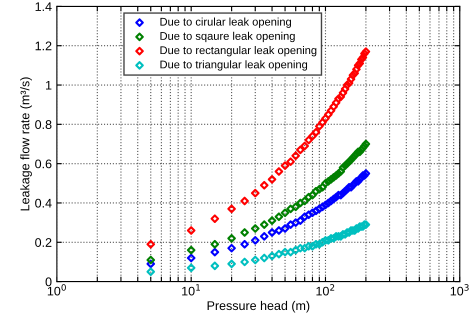 The height and width of the screenshot is (320, 474). What do you see at coordinates (43, 203) in the screenshot?
I see `y-tick-label: 0.4` at bounding box center [43, 203].